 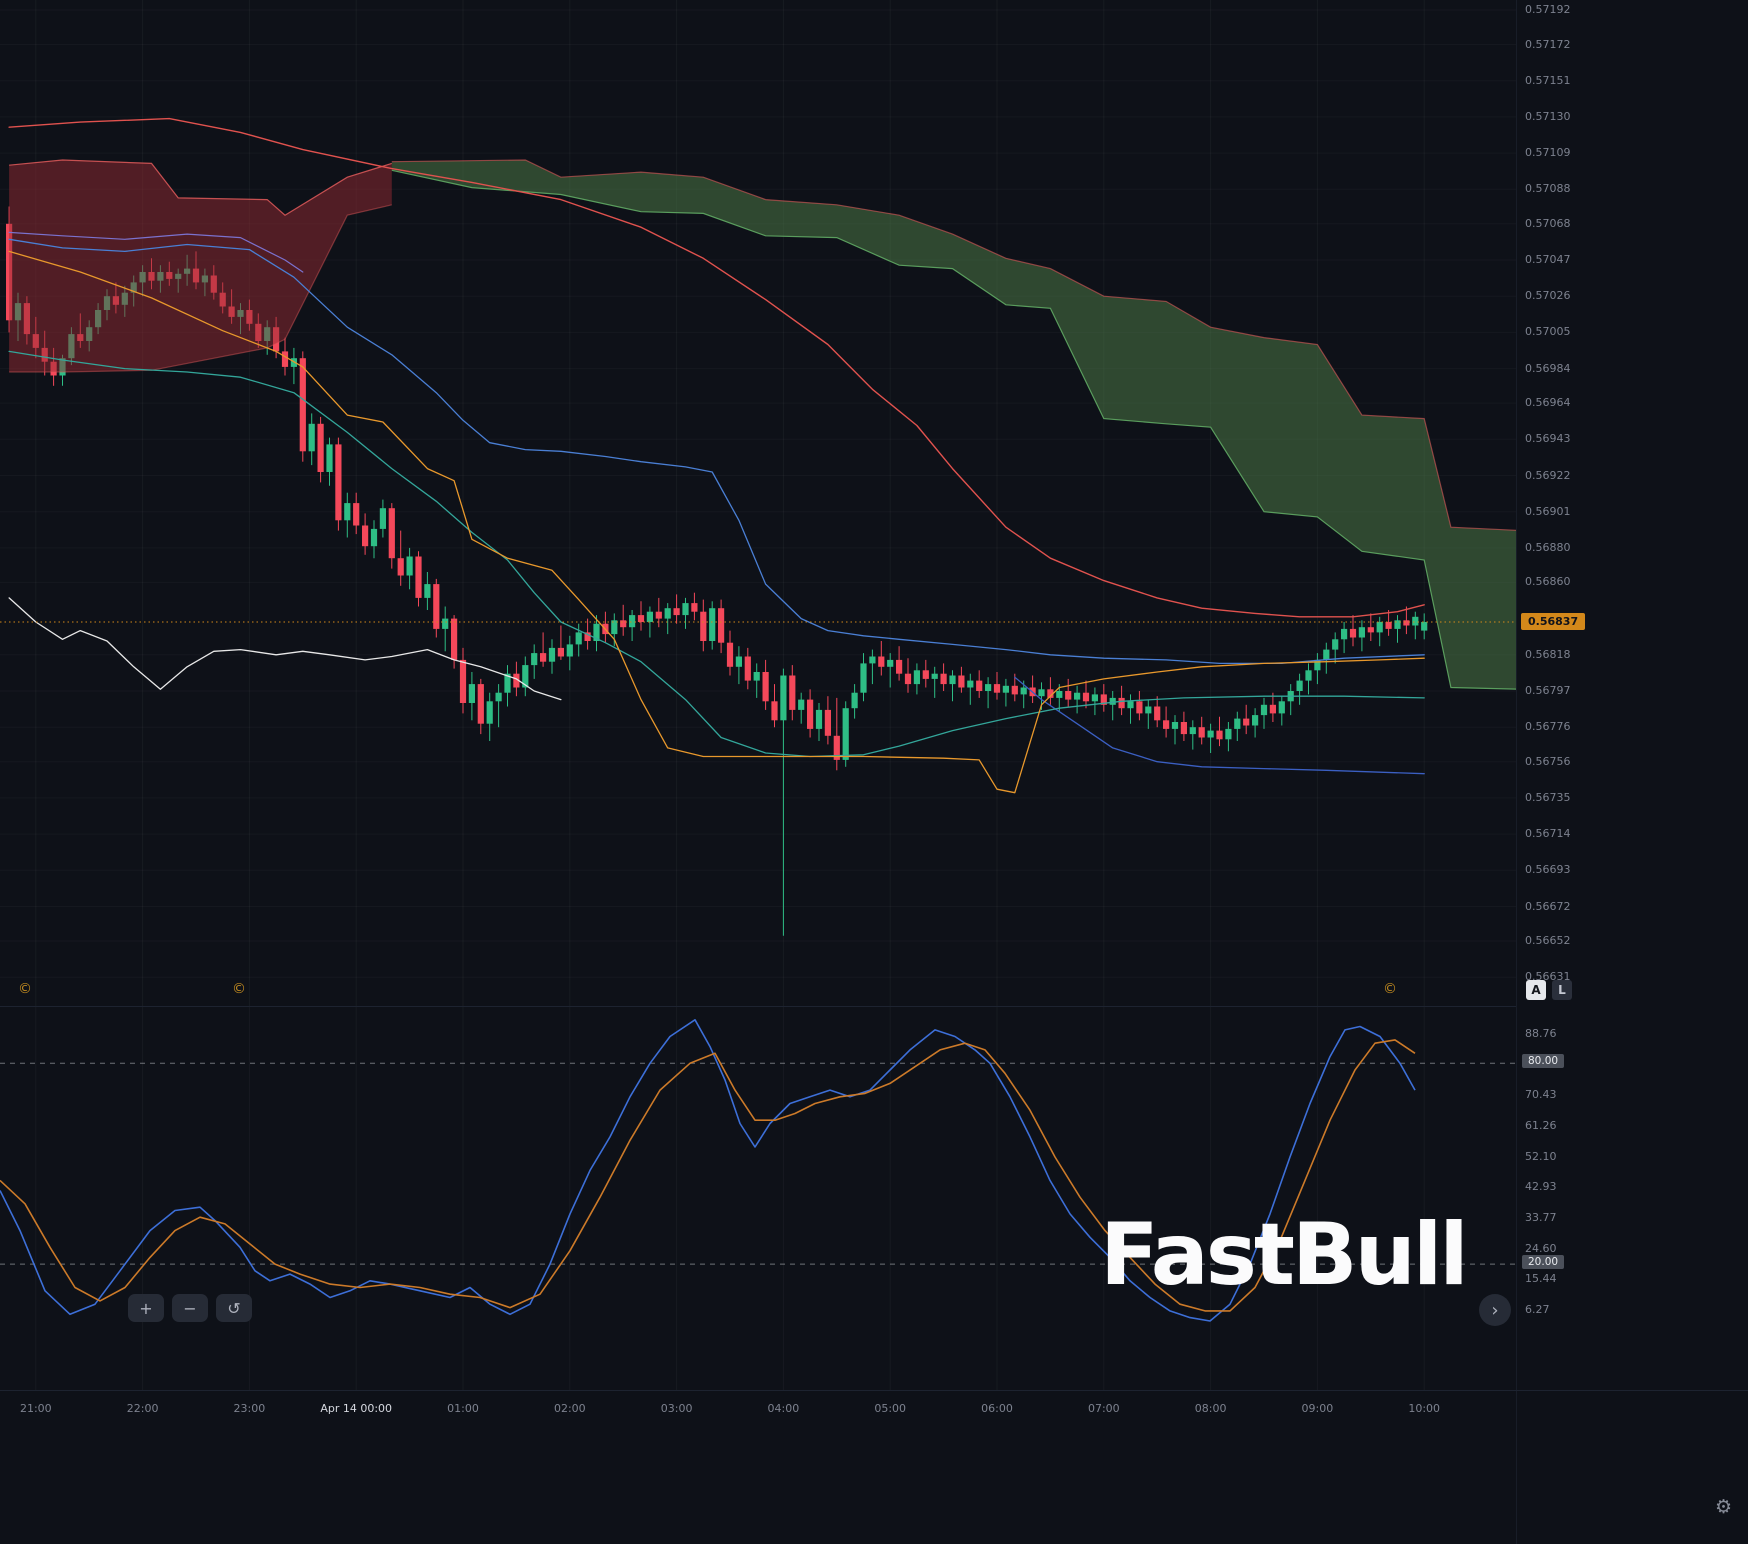 I want to click on time-axis-label: 02:00, so click(x=569, y=1408).